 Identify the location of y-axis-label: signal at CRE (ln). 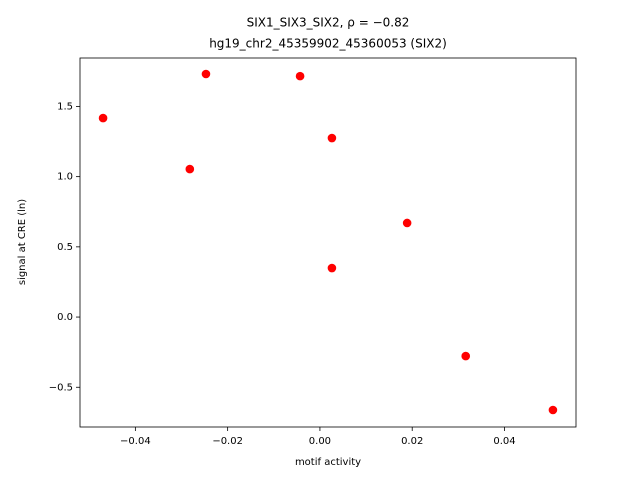
(22, 242).